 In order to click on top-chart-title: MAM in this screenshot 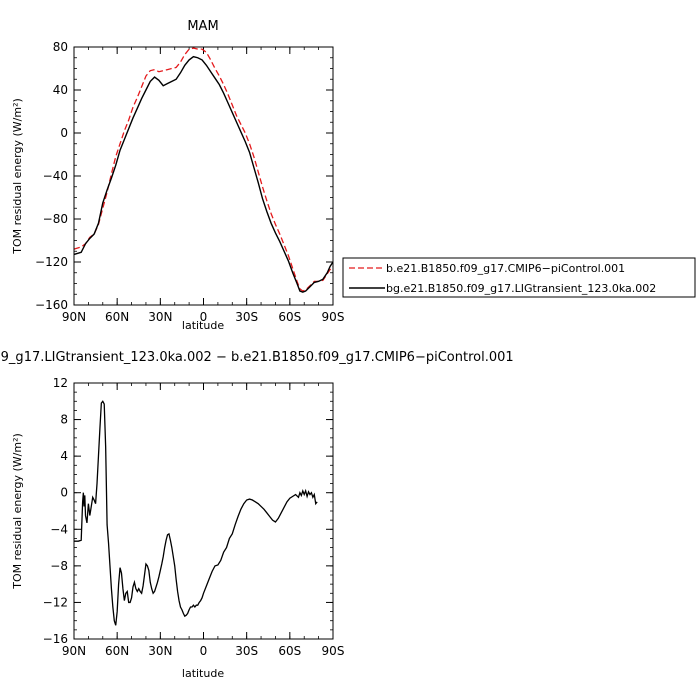, I will do `click(202, 26)`.